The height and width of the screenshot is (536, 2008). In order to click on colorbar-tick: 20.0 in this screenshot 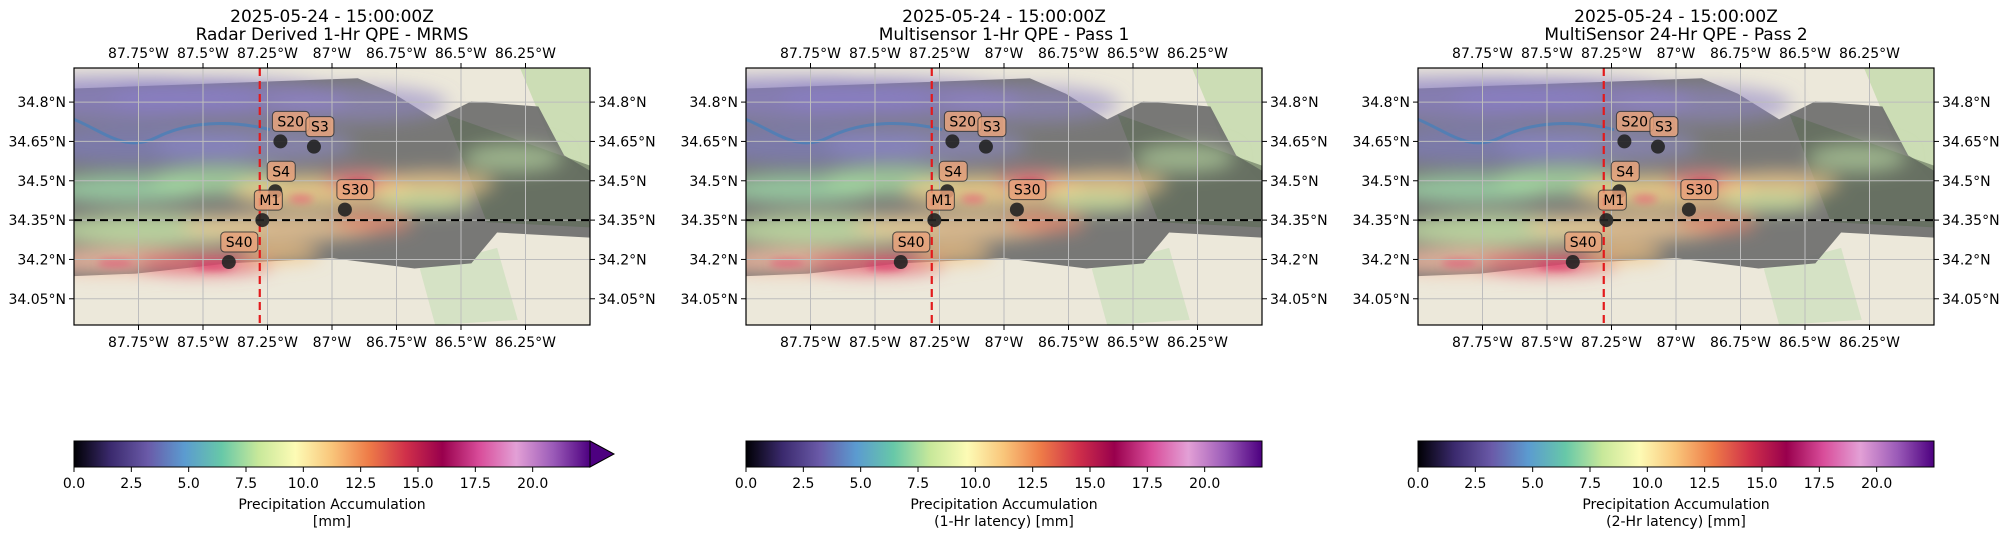, I will do `click(1876, 484)`.